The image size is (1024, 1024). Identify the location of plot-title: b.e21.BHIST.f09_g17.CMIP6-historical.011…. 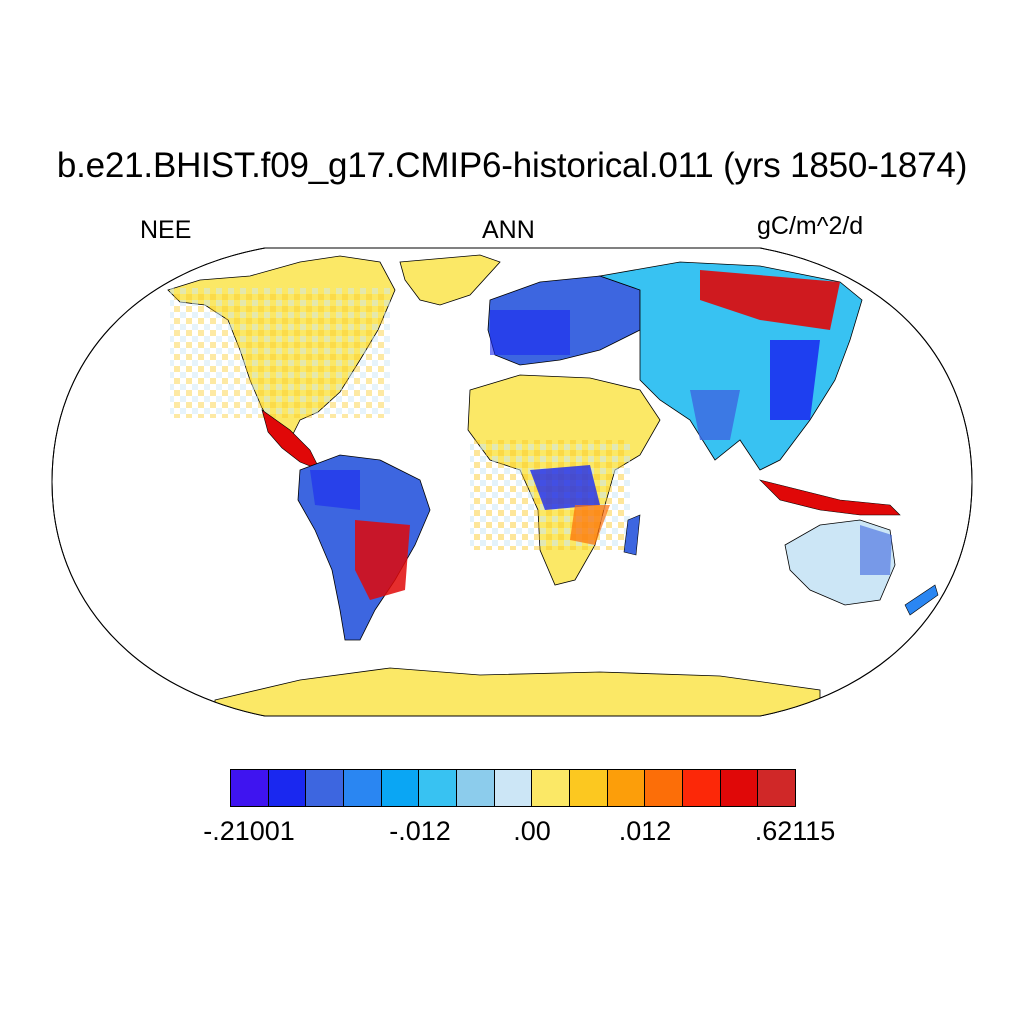
(512, 165).